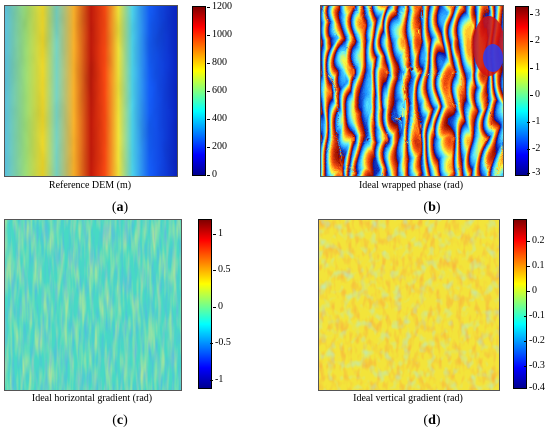  What do you see at coordinates (217, 118) in the screenshot?
I see `tick-label: 400` at bounding box center [217, 118].